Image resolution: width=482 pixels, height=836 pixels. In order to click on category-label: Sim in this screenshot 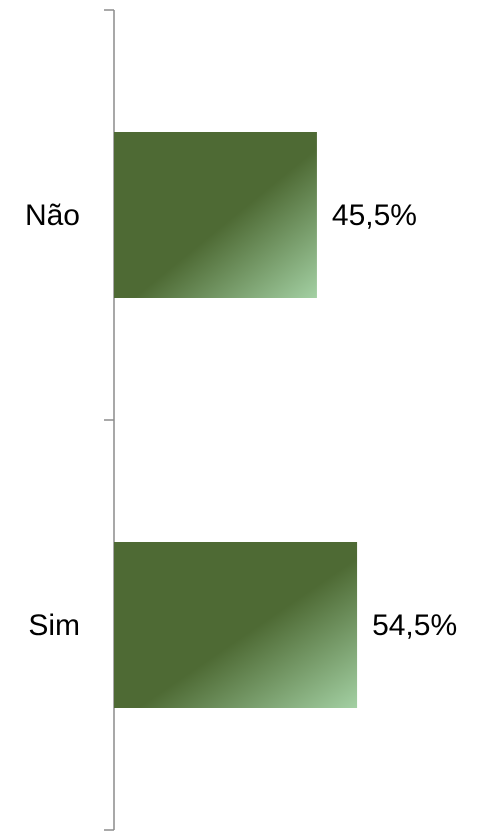, I will do `click(54, 625)`.